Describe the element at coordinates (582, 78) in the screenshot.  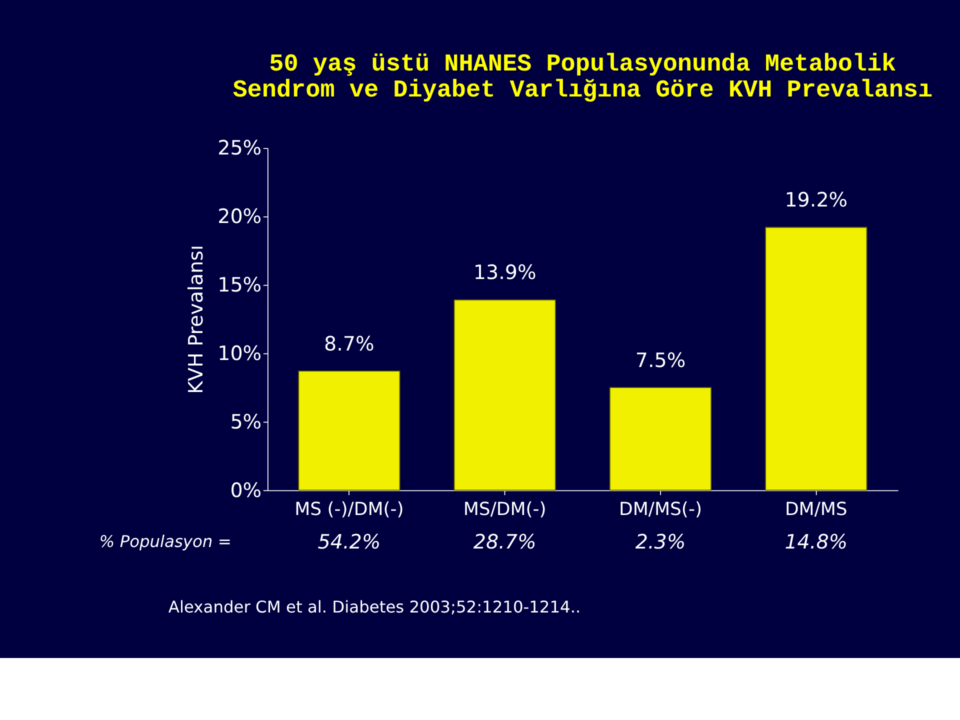
I see `chart-title: 50 yaş üstü NHANES Populasyonunda Metabolik Sendrom ve Diyabet Varlığına Göre KVH Prevalansı` at that location.